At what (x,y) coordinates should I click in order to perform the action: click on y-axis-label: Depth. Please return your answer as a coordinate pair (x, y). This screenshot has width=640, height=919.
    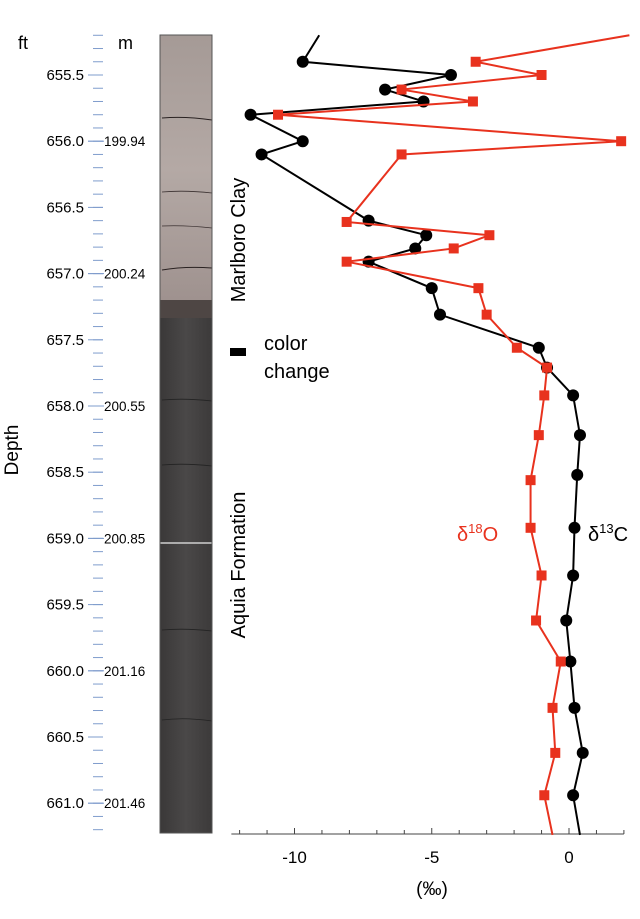
    Looking at the image, I should click on (12, 450).